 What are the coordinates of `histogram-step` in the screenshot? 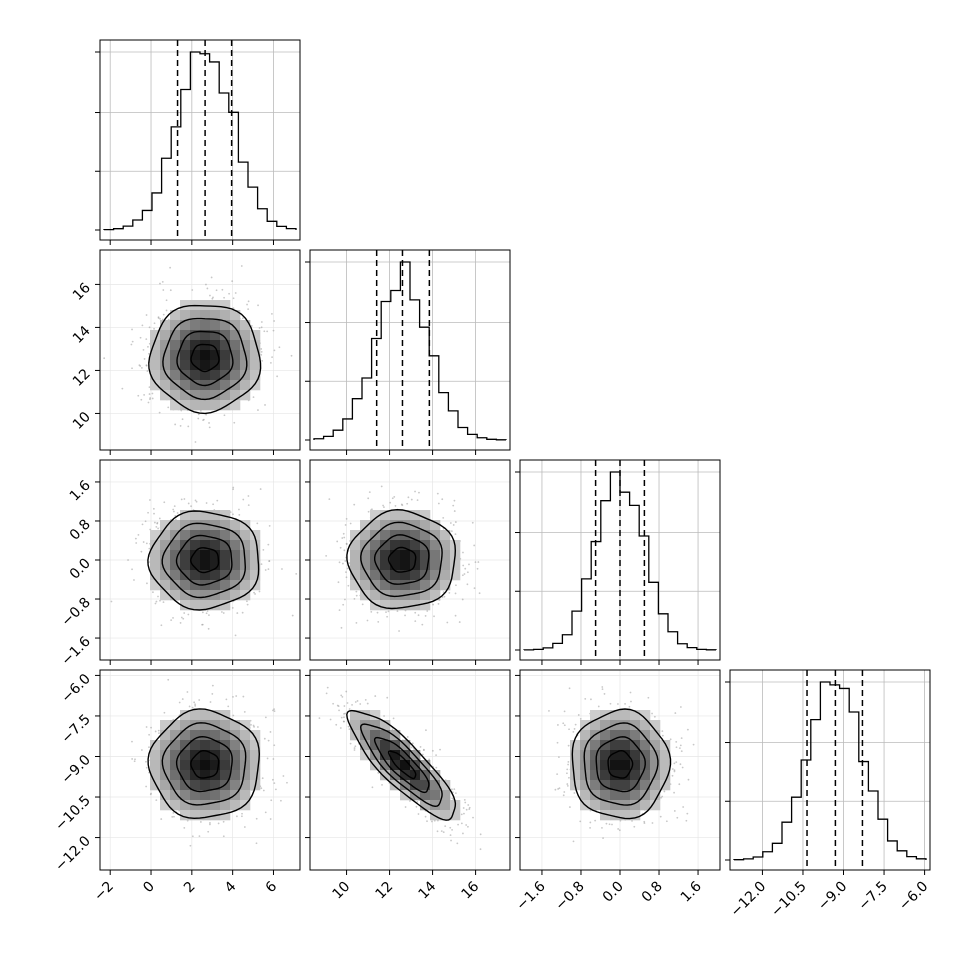 It's located at (200, 141).